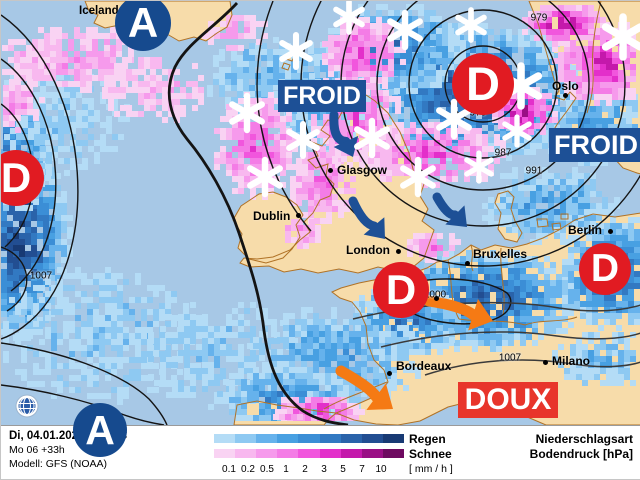  Describe the element at coordinates (58, 464) in the screenshot. I see `model-name: Modell: GFS (NOAA)` at that location.